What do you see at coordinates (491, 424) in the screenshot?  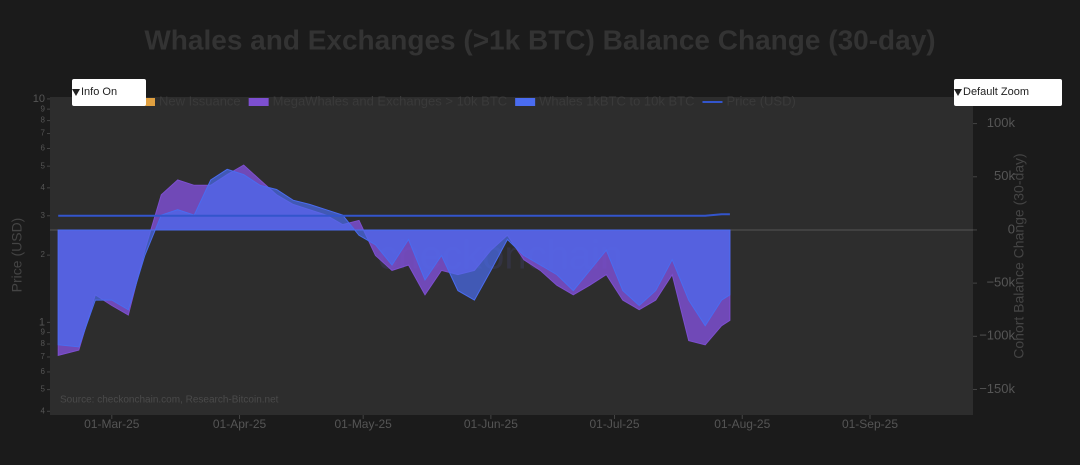 I see `x-tick-label: 01-Jun-25` at bounding box center [491, 424].